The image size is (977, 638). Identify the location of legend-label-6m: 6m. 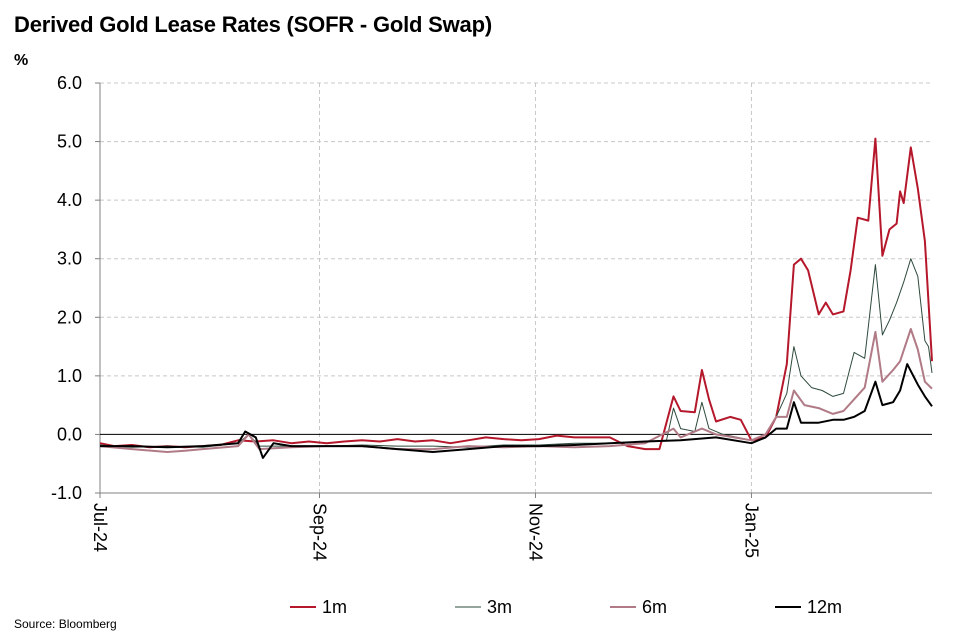
(654, 607).